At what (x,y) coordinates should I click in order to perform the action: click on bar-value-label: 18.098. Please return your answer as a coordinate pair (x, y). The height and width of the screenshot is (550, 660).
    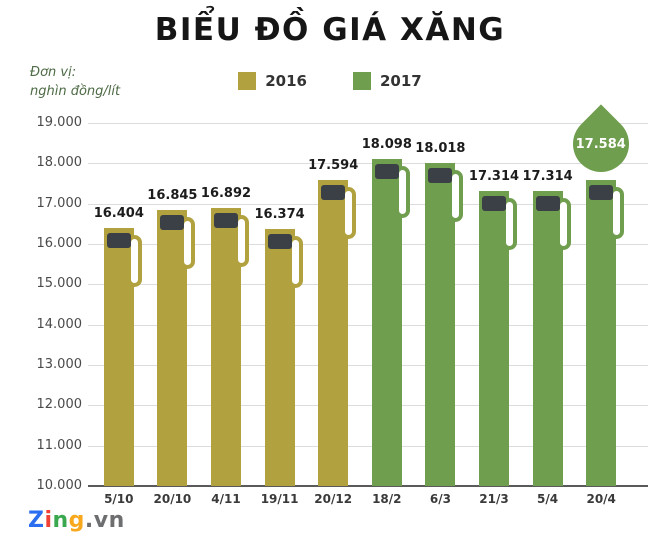
    Looking at the image, I should click on (386, 145).